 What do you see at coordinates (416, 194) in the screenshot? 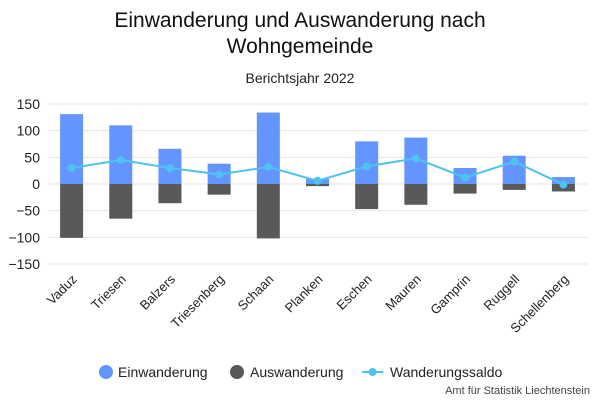
I see `bar-auswanderung-mauren` at bounding box center [416, 194].